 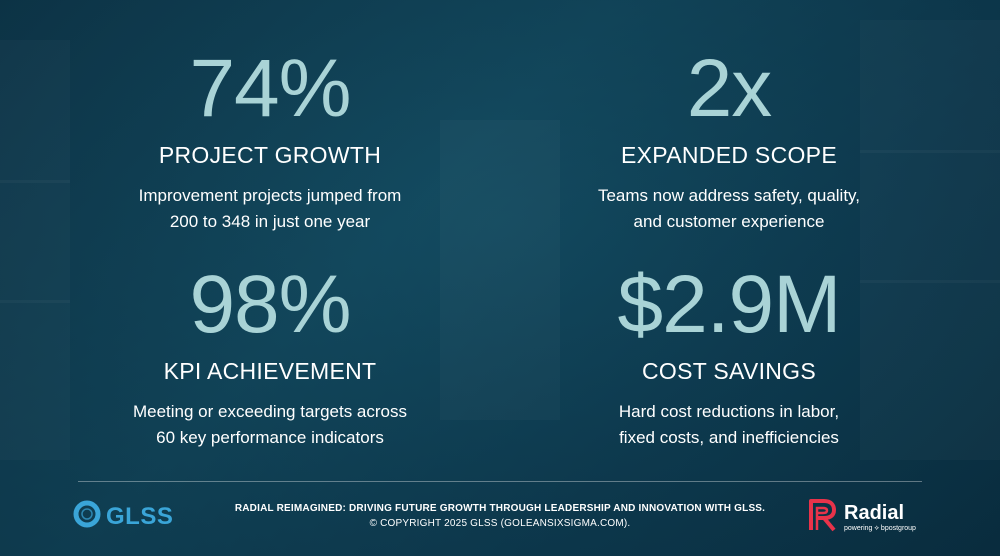 I want to click on stat-description-line: Teams now address safety, quality,, so click(x=729, y=195).